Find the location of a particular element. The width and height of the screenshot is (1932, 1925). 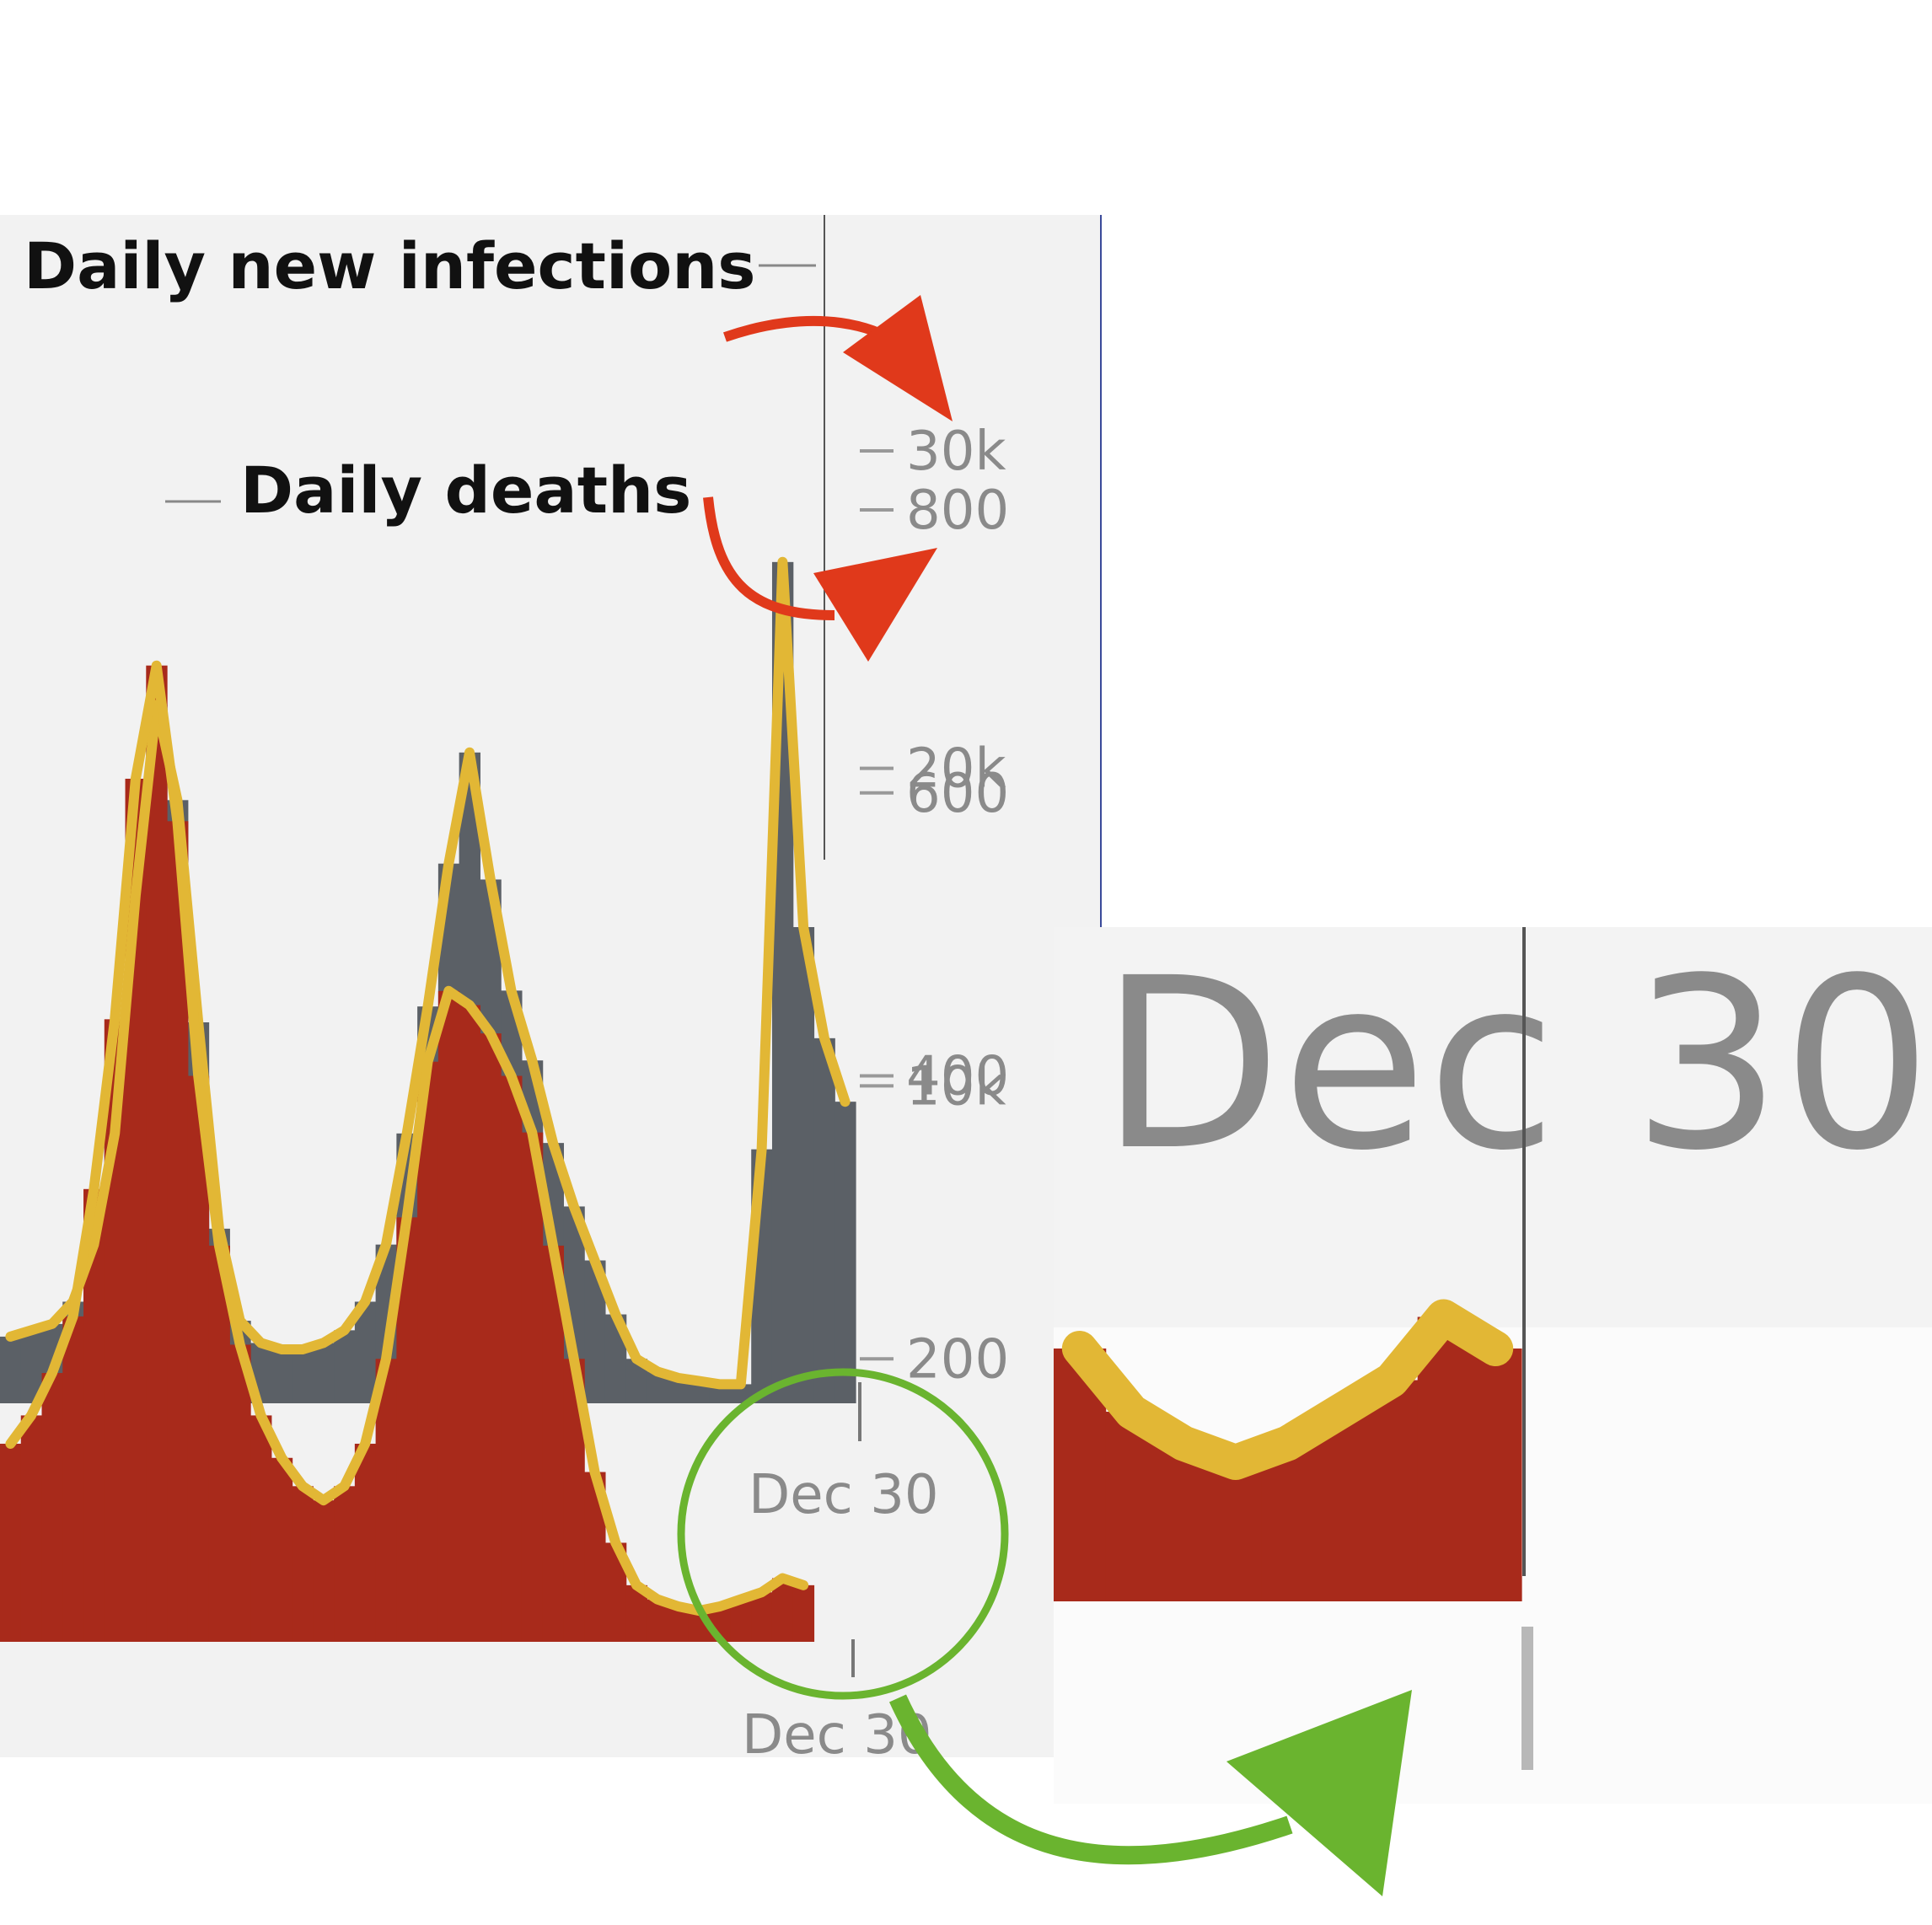

y-right-tick-label: 600 is located at coordinates (957, 794).